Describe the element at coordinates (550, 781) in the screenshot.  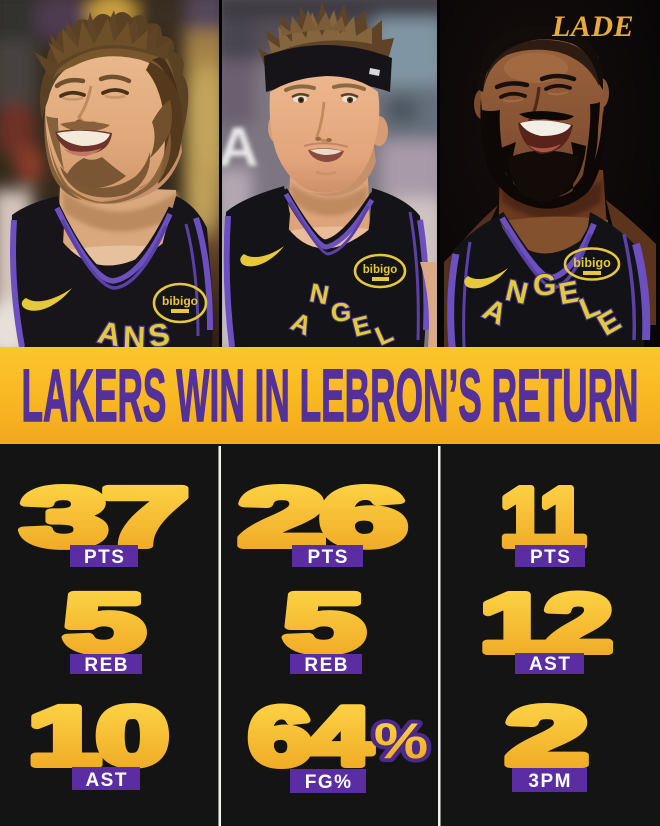
I see `svg-text: 3PM` at that location.